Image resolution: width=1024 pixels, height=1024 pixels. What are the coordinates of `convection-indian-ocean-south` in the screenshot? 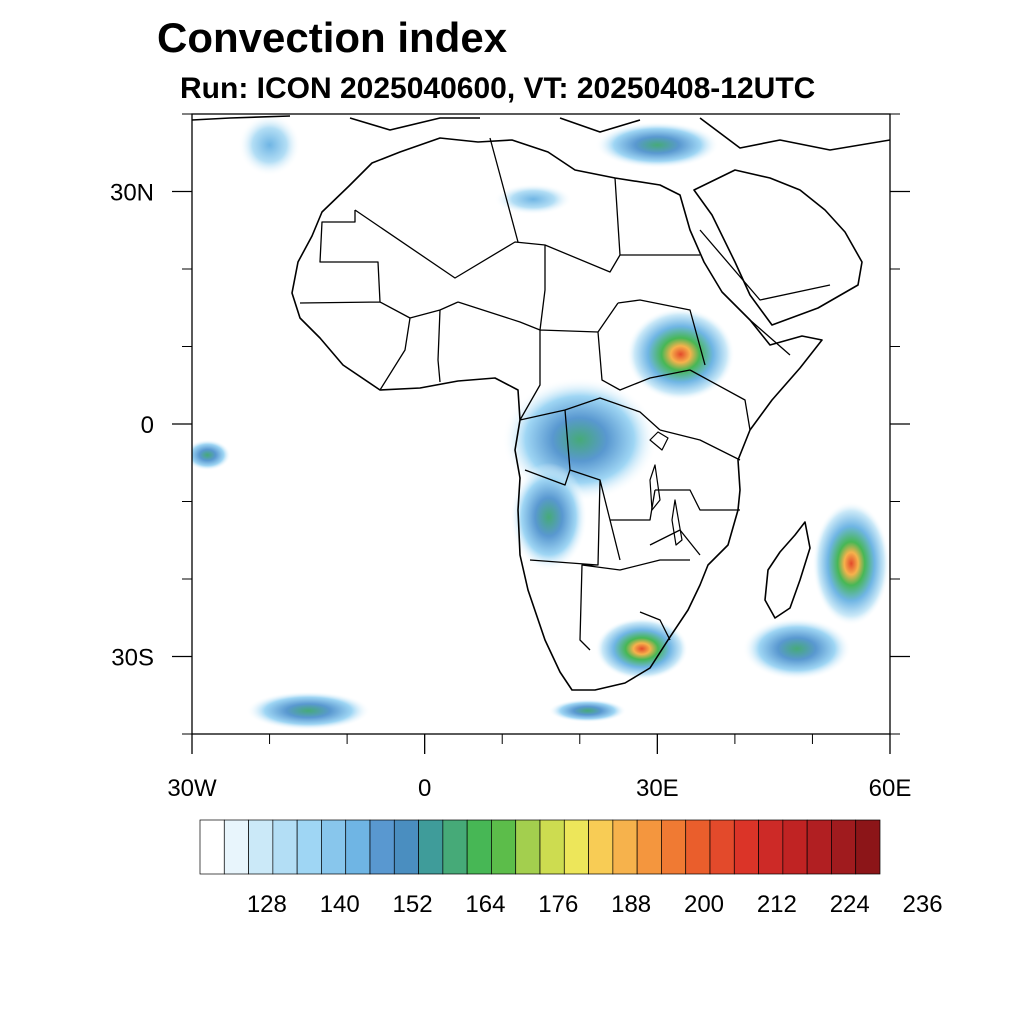 It's located at (797, 648).